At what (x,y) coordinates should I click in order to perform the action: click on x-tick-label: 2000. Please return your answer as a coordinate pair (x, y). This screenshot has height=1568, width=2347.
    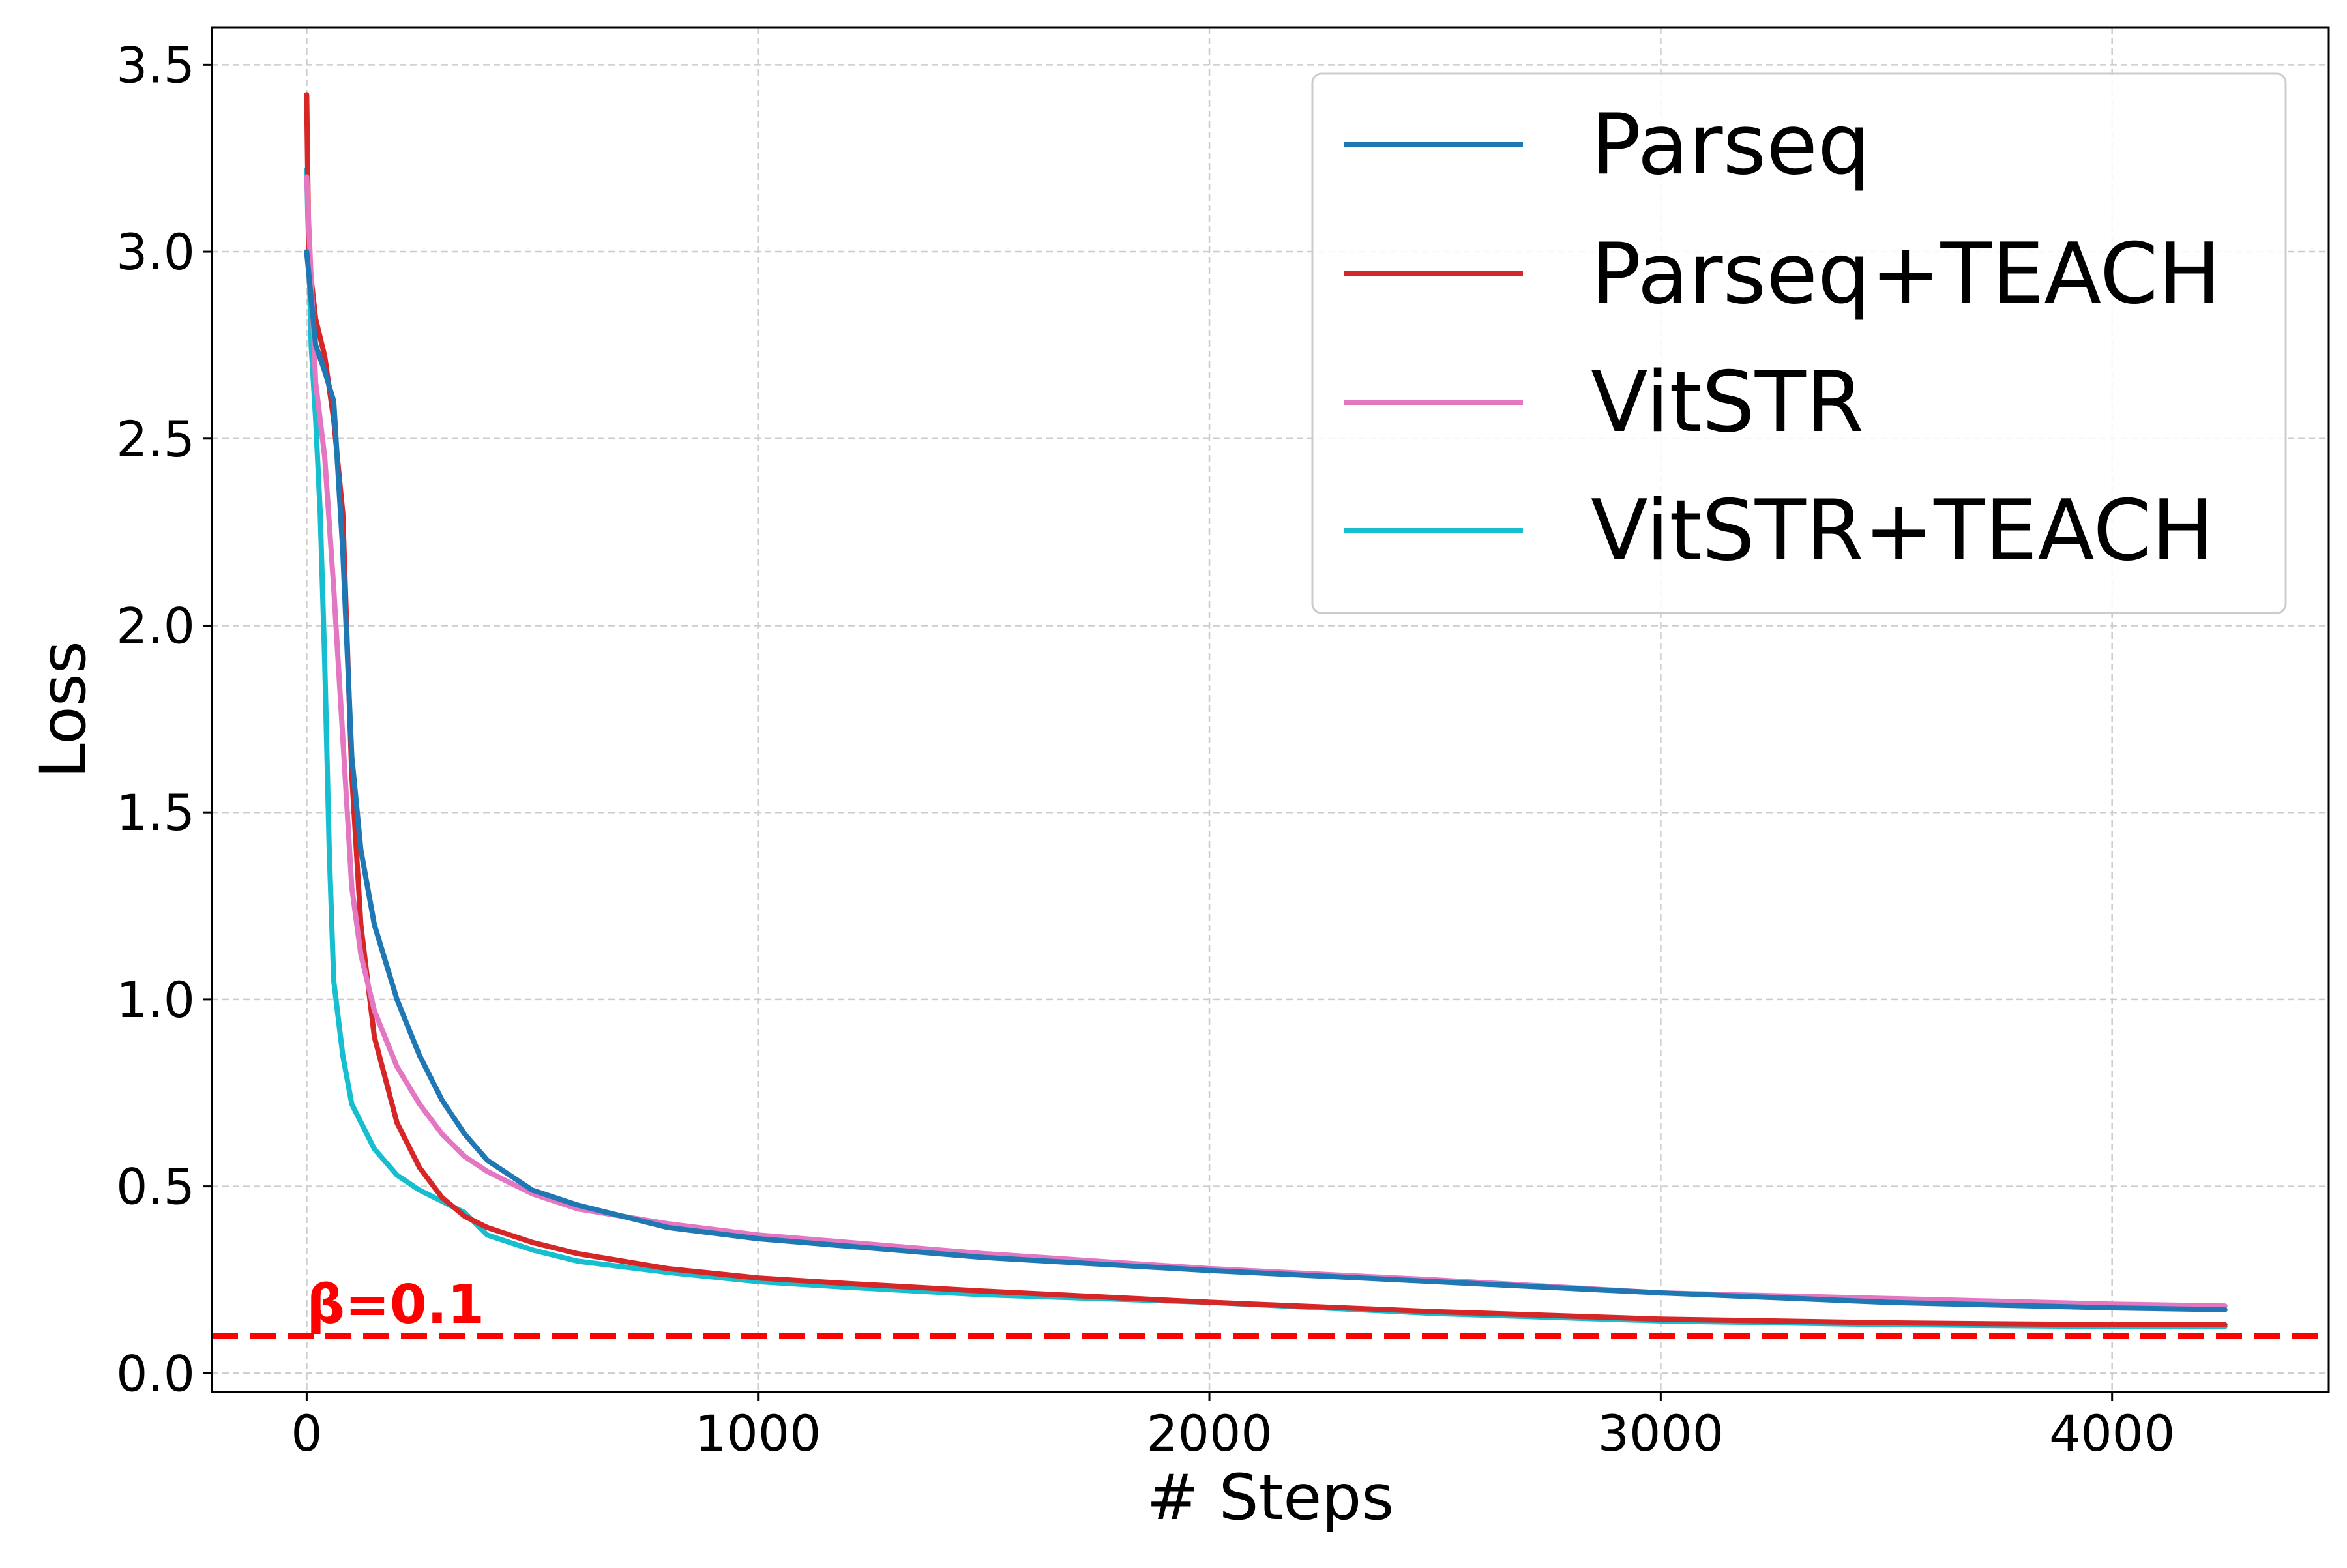
    Looking at the image, I should click on (1209, 1433).